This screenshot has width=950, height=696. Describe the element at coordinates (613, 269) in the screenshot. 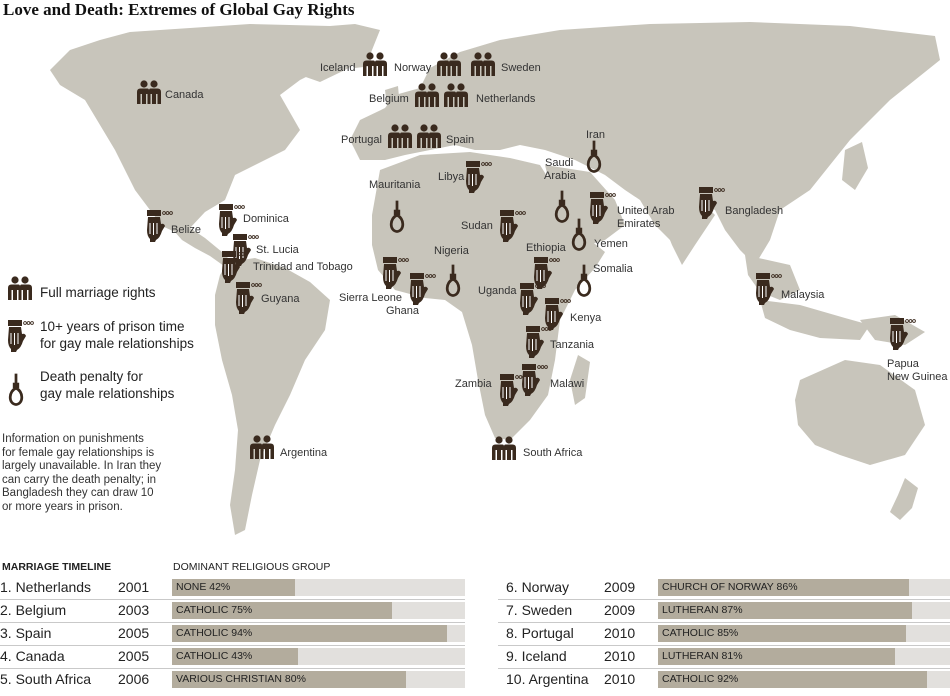

I see `label-somalia: Somalia` at that location.